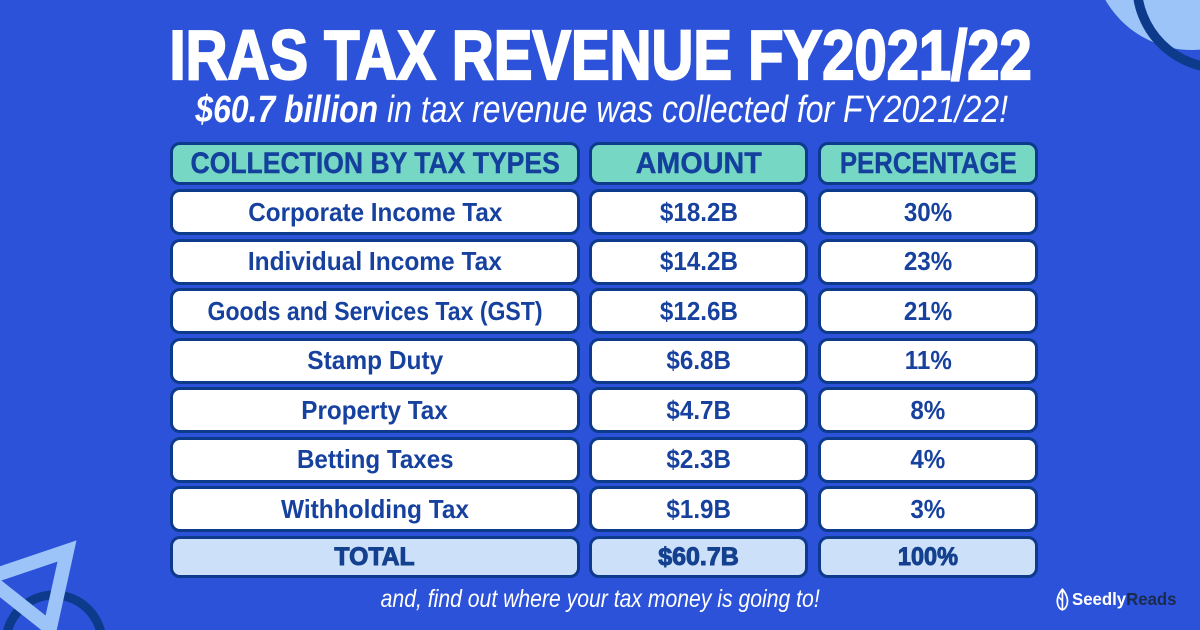 This screenshot has height=630, width=1200. What do you see at coordinates (1124, 599) in the screenshot?
I see `svg-text: SeedlyReads` at bounding box center [1124, 599].